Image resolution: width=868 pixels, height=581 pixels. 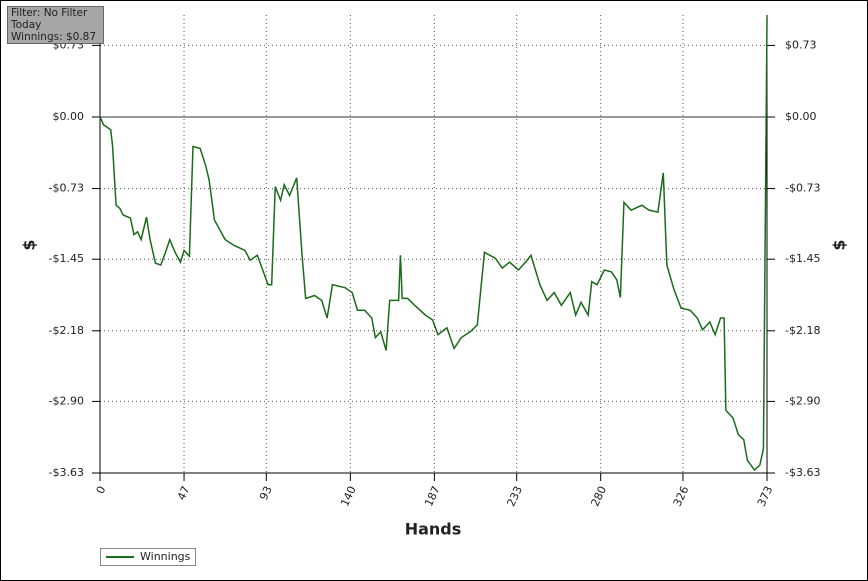 What do you see at coordinates (66, 400) in the screenshot?
I see `y-tick-label: -$2.90` at bounding box center [66, 400].